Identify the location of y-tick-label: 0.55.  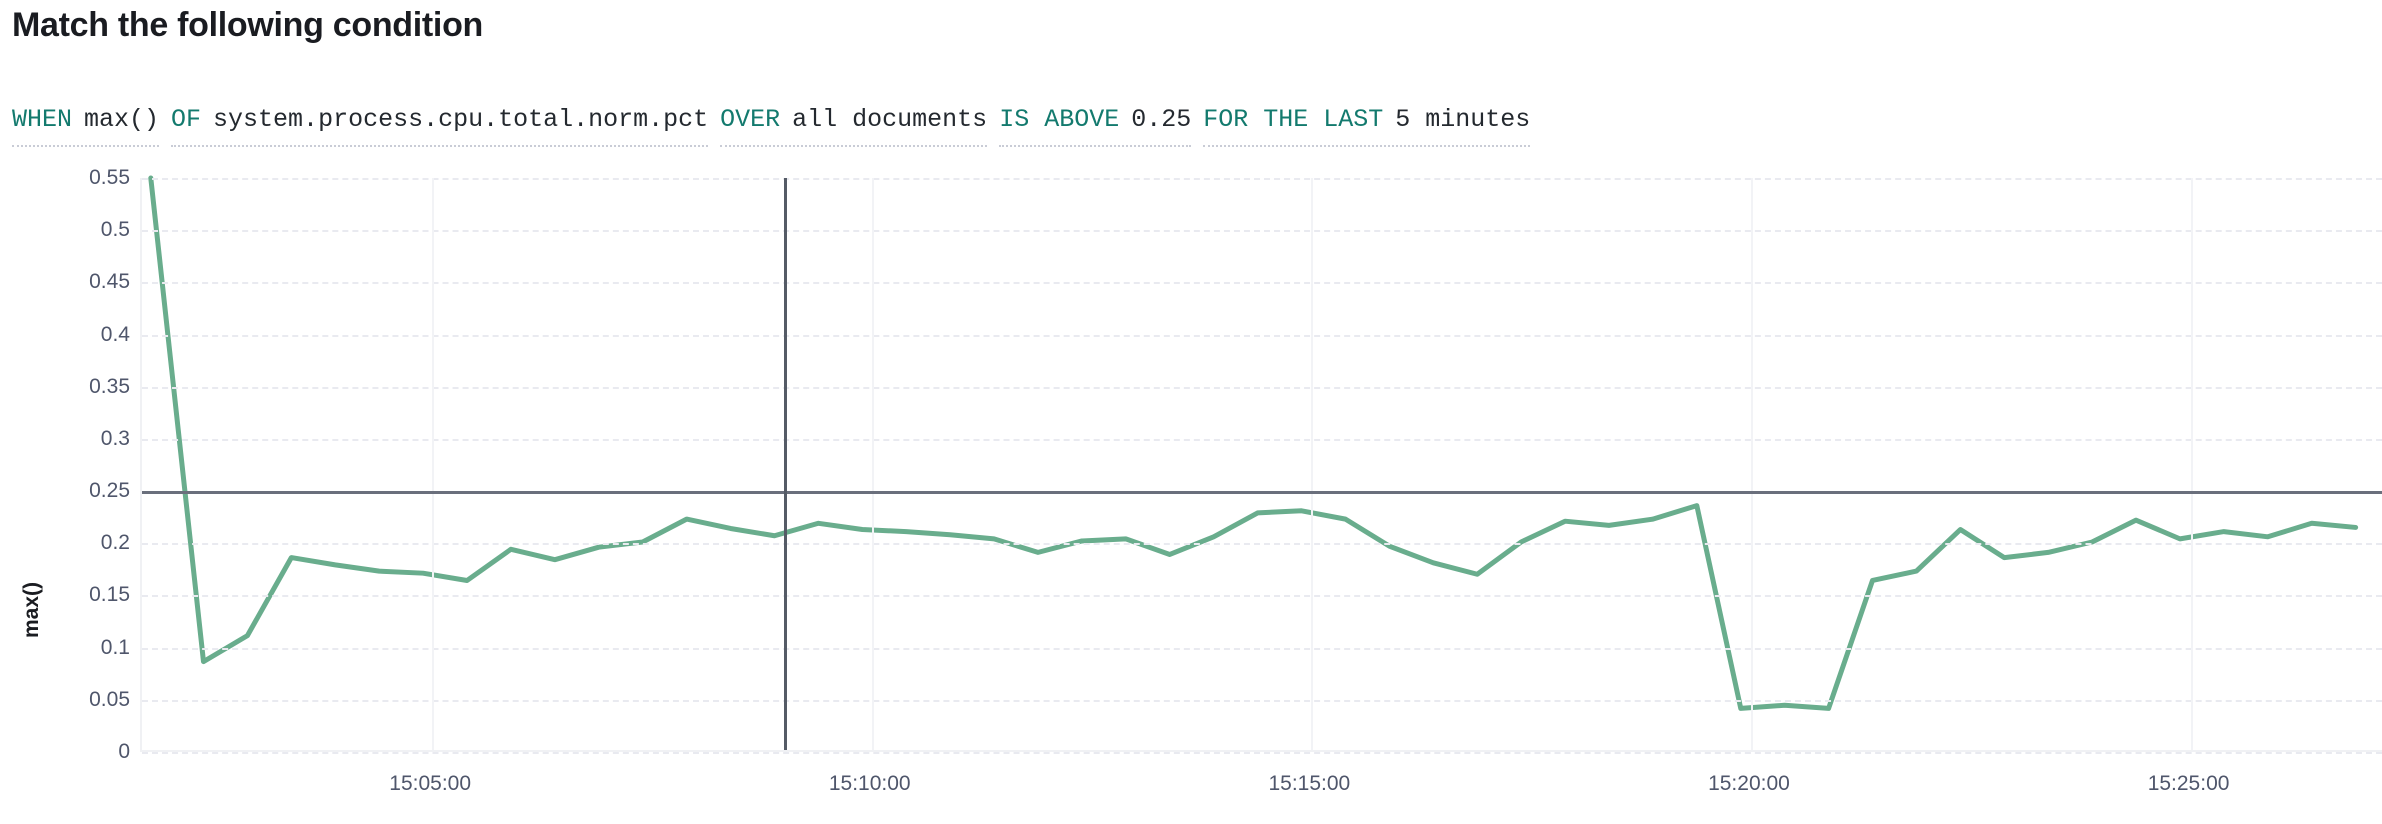
(109, 177).